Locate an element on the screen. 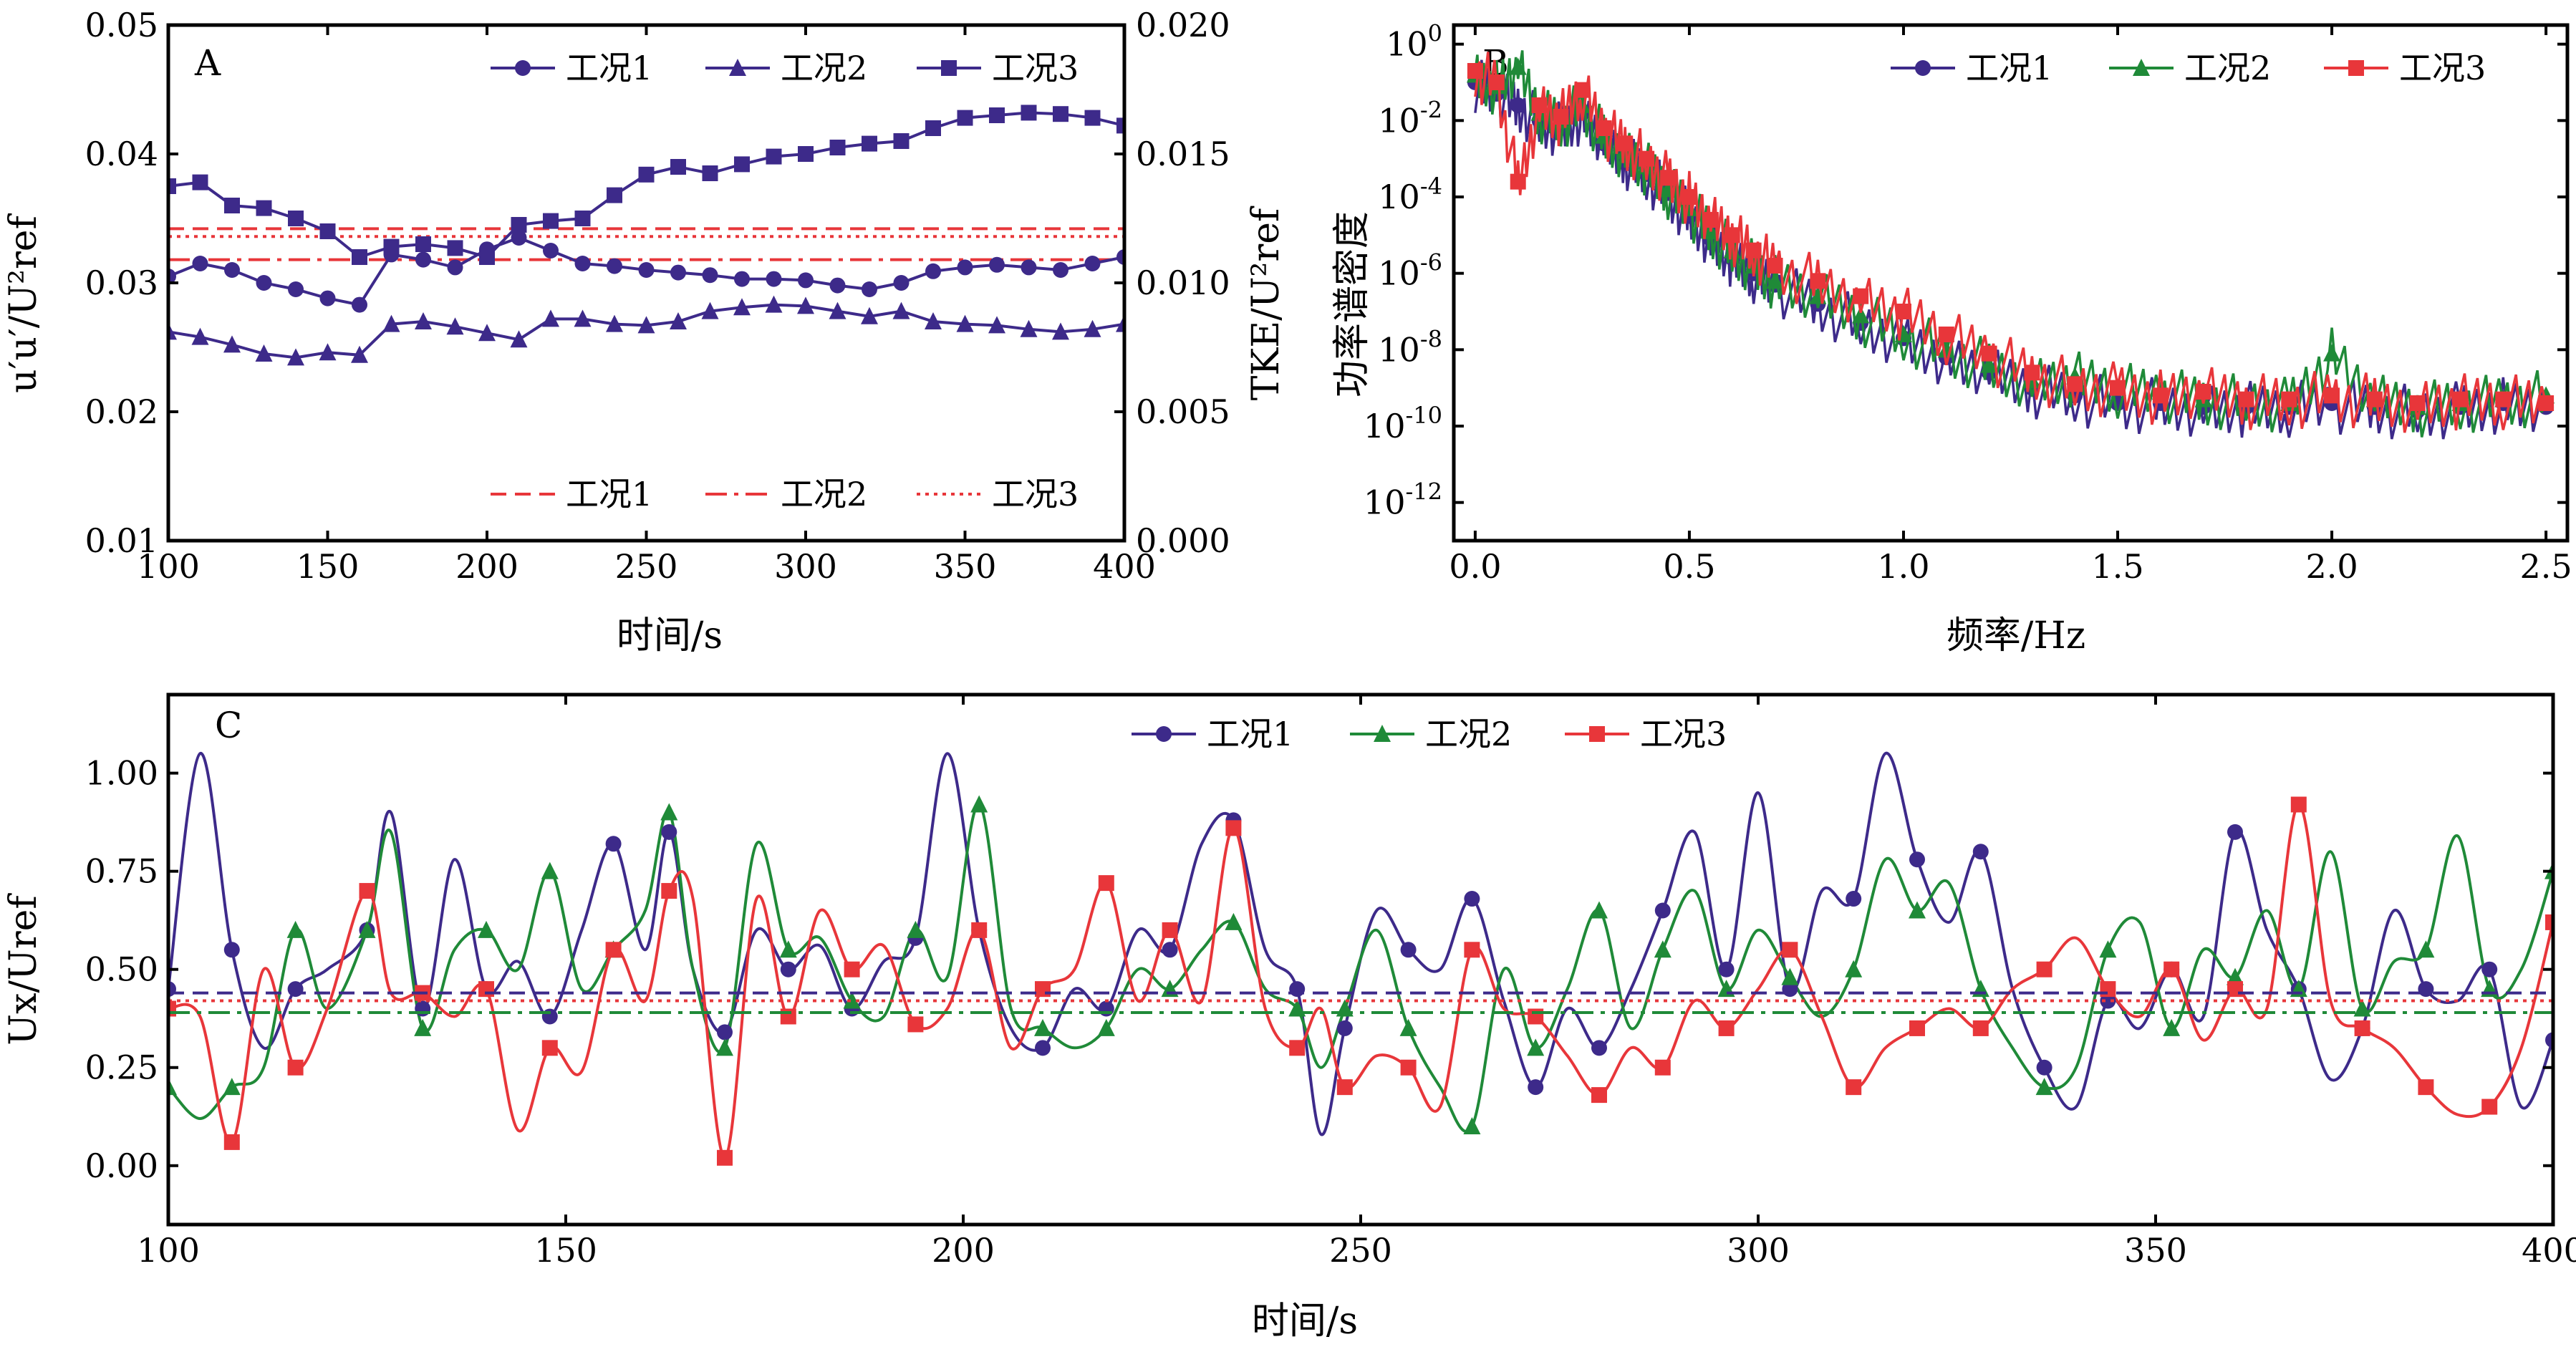  panel-a-ytick-label: 0.03 is located at coordinates (122, 283).